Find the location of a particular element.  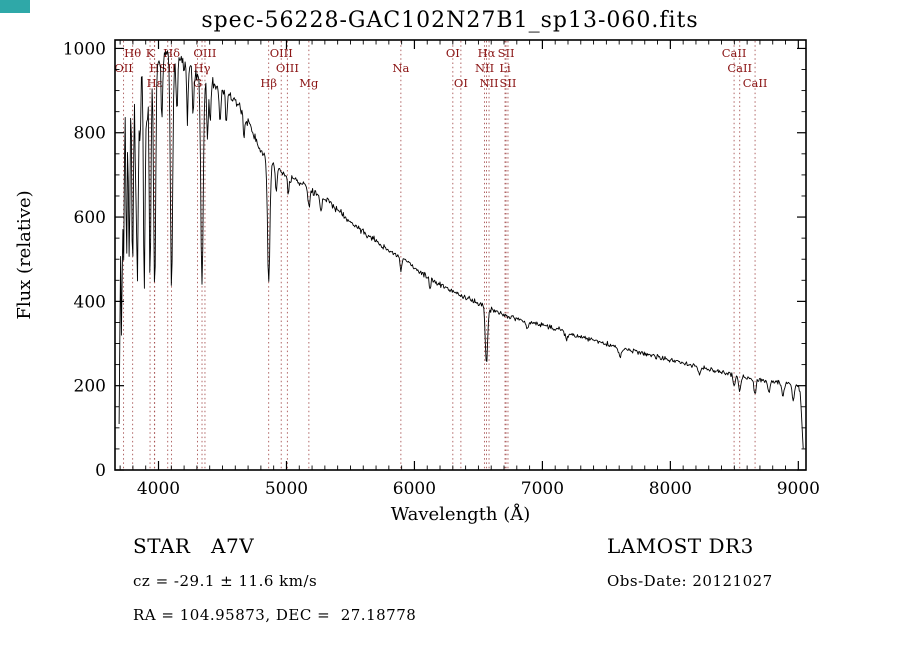

y-tick-label: 1000 is located at coordinates (84, 49).